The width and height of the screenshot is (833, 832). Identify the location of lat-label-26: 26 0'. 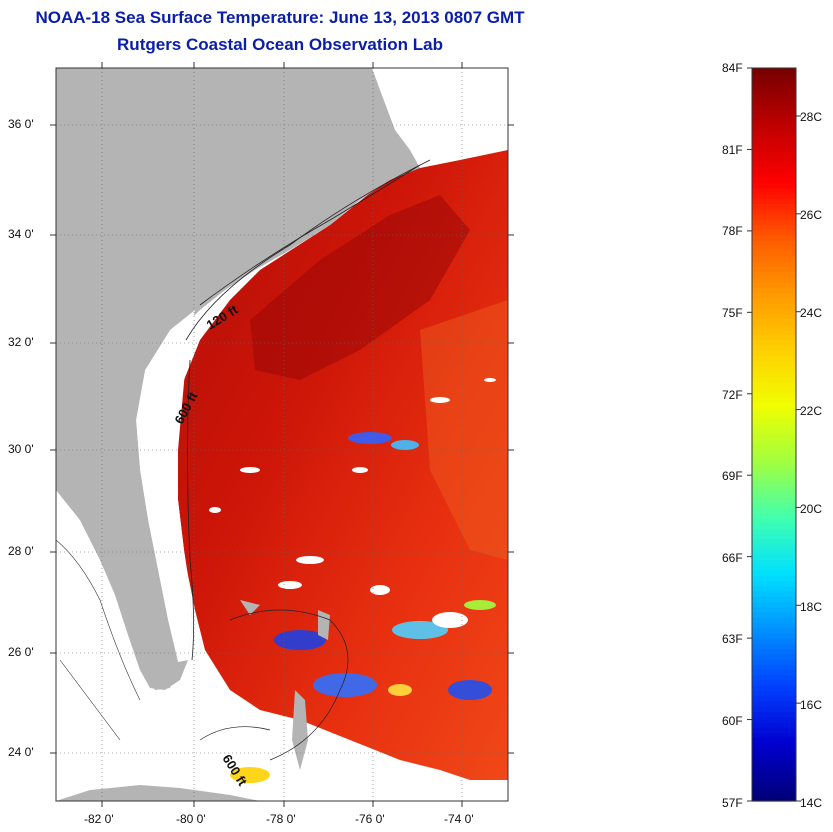
(21, 652).